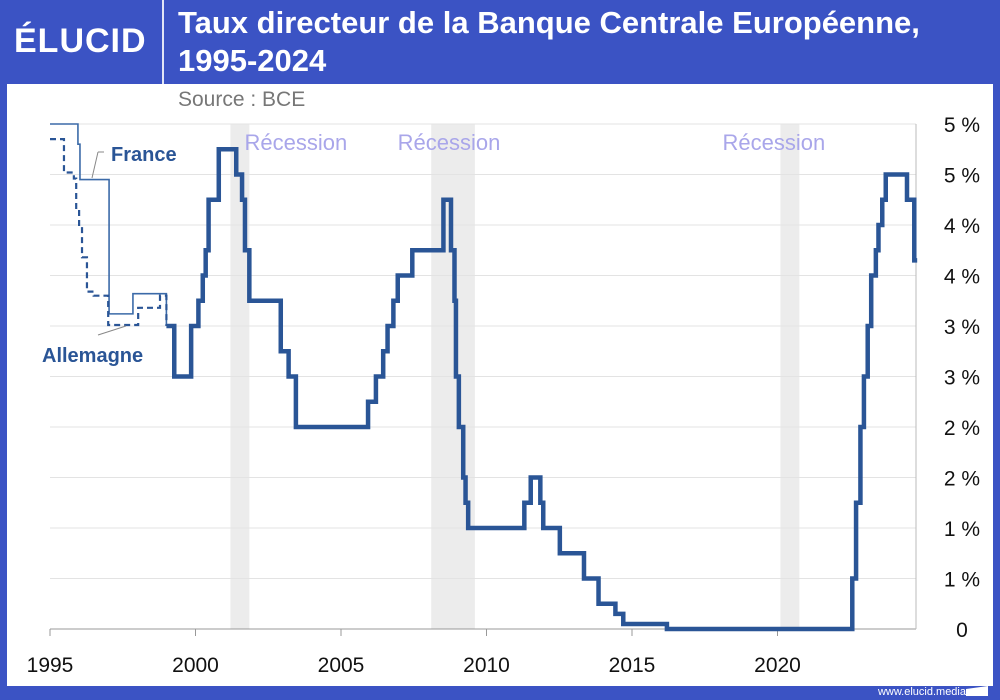 The image size is (1000, 700). What do you see at coordinates (341, 665) in the screenshot?
I see `x-tick-label: 2005` at bounding box center [341, 665].